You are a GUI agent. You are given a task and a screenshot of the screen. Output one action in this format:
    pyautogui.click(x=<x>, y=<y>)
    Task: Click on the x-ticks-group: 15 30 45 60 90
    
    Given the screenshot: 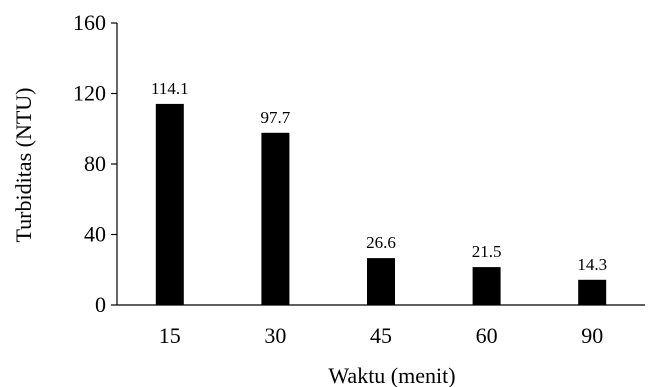 What is the action you would take?
    pyautogui.click(x=381, y=335)
    